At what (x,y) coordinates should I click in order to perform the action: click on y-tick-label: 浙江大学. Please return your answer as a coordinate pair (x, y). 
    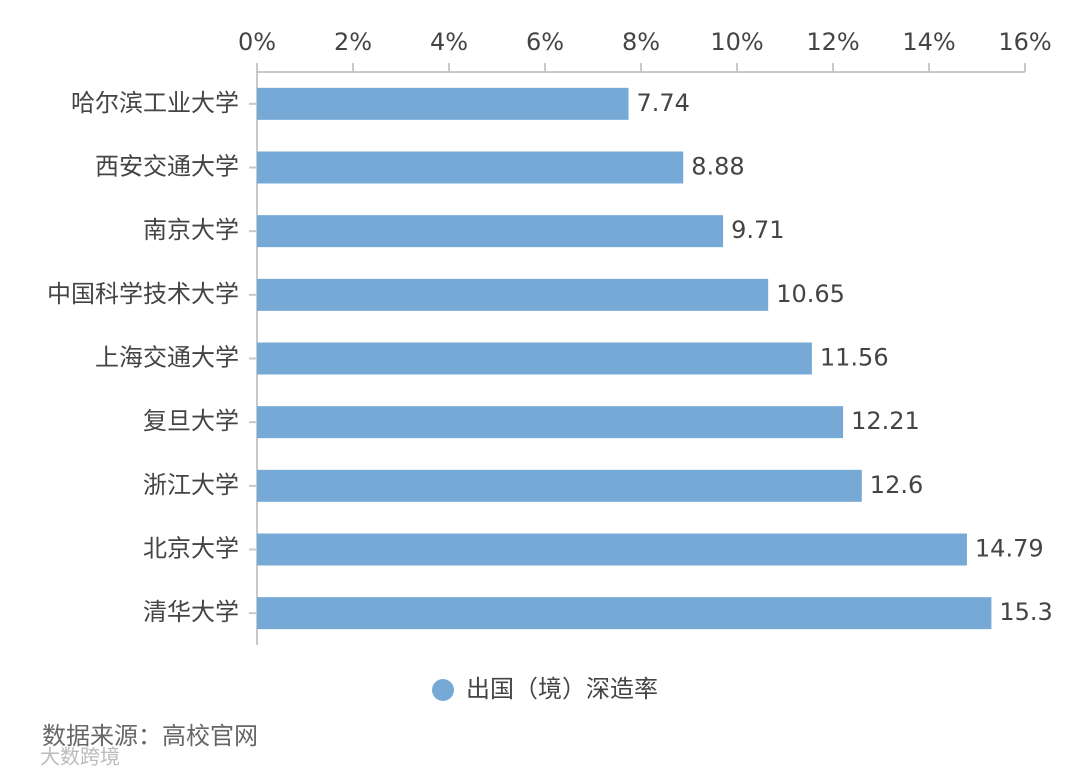
    Looking at the image, I should click on (191, 485).